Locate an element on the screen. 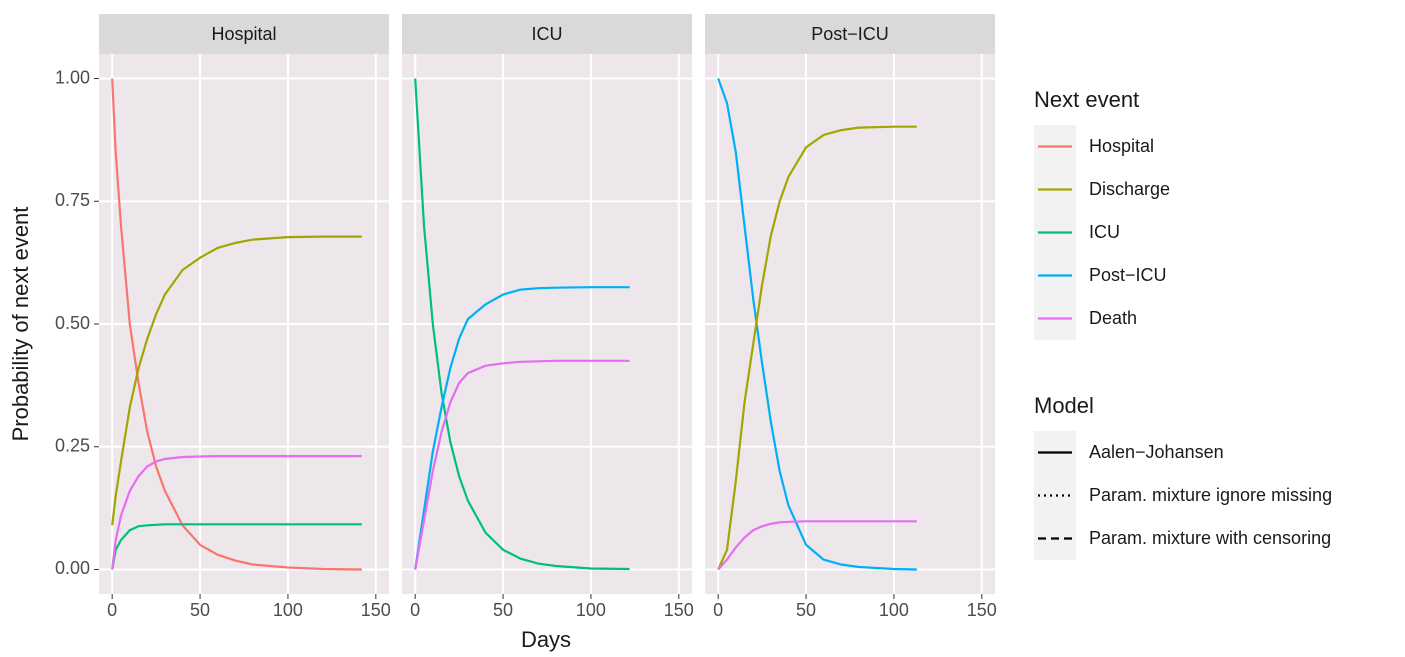 The width and height of the screenshot is (1405, 657). legend-label: Hospital is located at coordinates (1121, 146).